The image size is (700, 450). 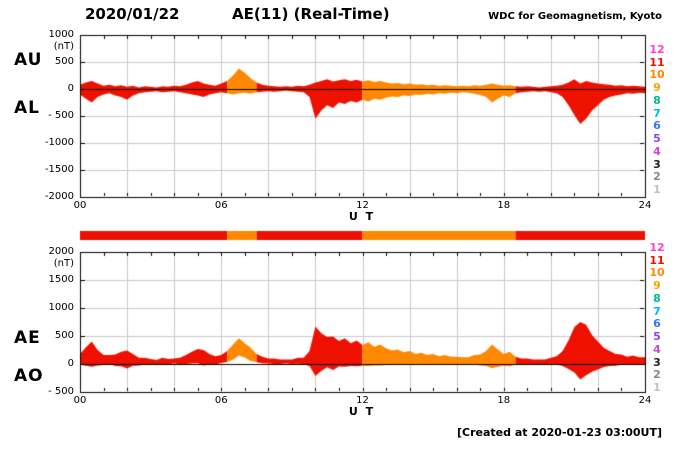 I want to click on y-tick-label: -2000, so click(x=59, y=196).